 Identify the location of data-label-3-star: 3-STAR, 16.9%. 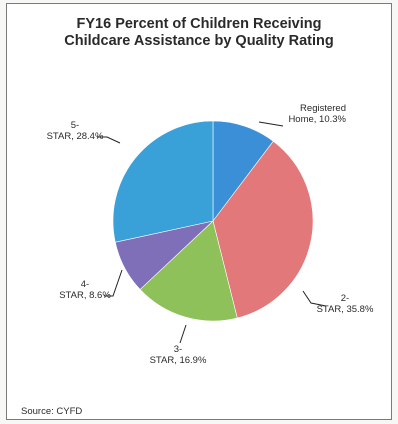
(178, 355).